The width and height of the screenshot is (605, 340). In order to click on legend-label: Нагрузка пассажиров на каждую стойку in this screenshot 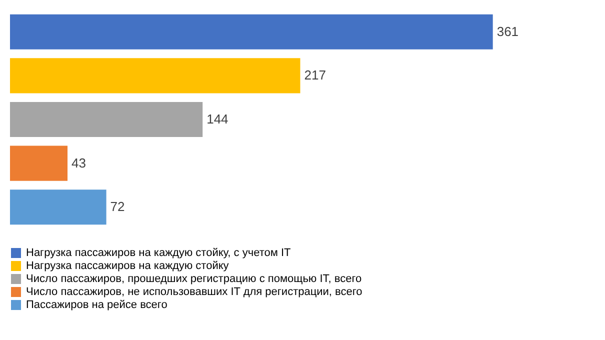, I will do `click(128, 266)`.